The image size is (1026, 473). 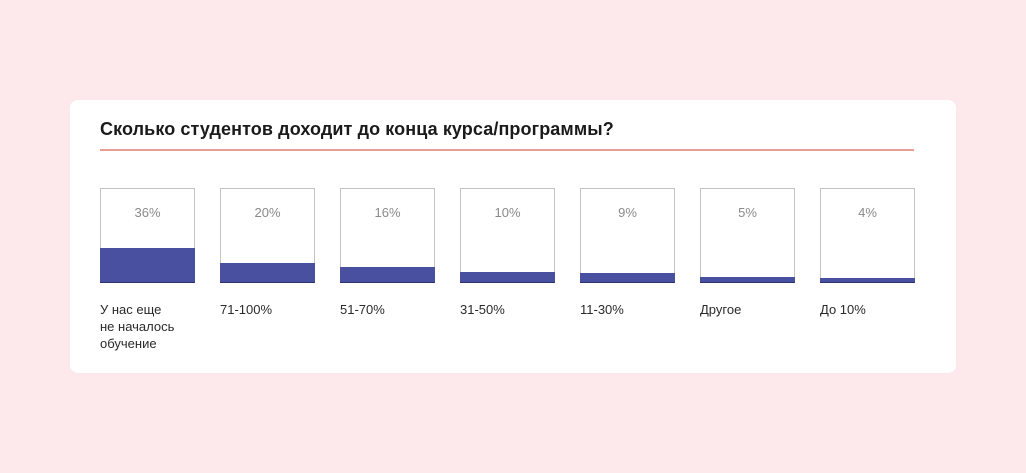 I want to click on bar-value-label: 20%, so click(x=267, y=212).